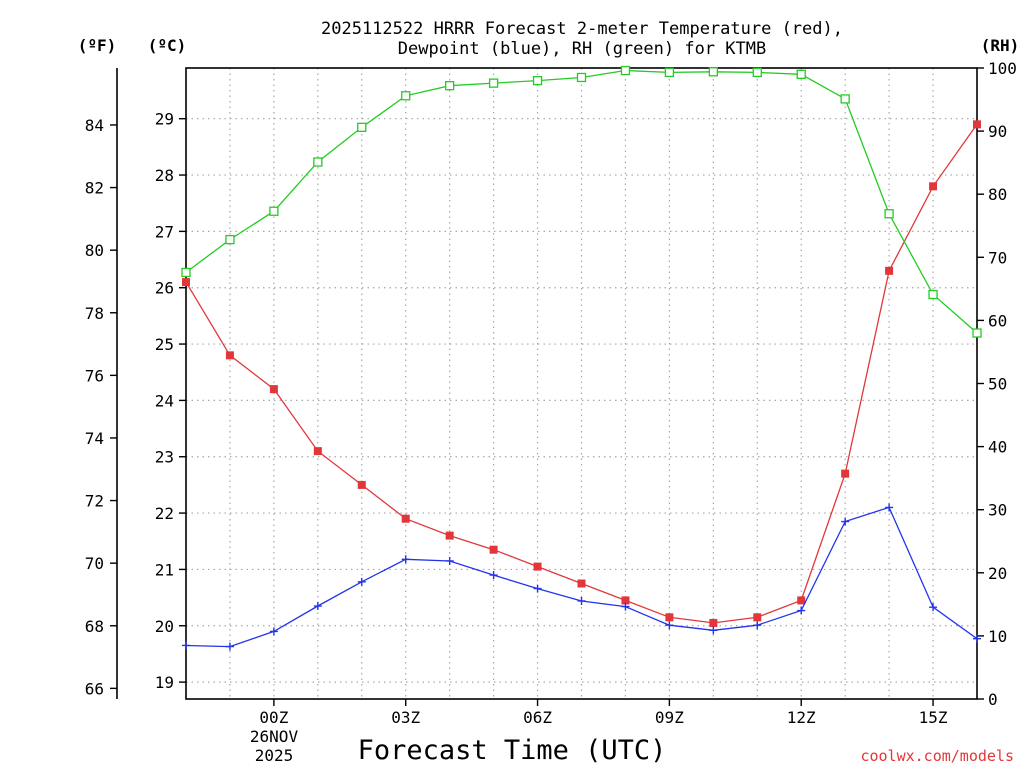  I want to click on rh-tick-label: 100, so click(1002, 68).